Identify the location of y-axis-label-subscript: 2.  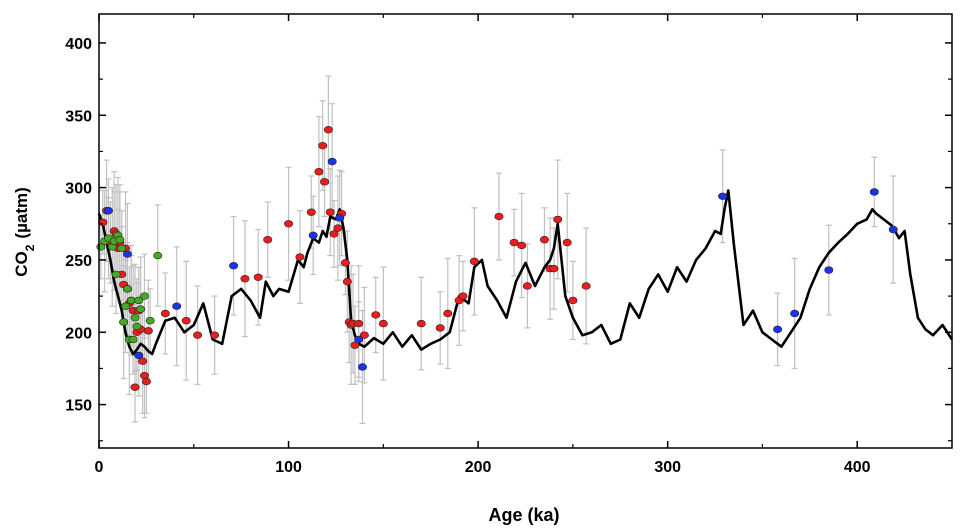
(30, 247).